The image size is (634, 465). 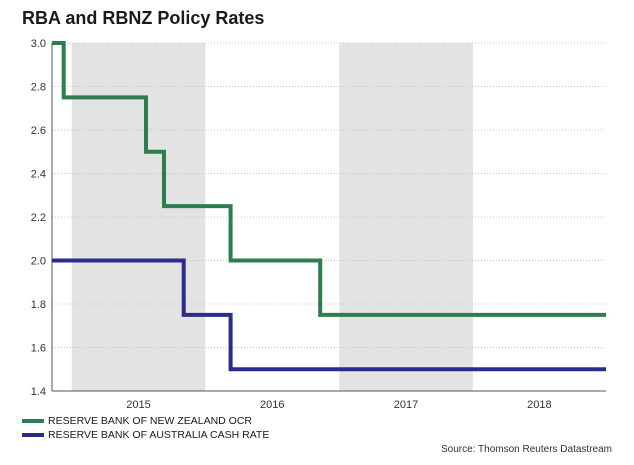 What do you see at coordinates (150, 421) in the screenshot?
I see `legend-label-rbnz: RESERVE BANK OF NEW ZEALAND OCR` at bounding box center [150, 421].